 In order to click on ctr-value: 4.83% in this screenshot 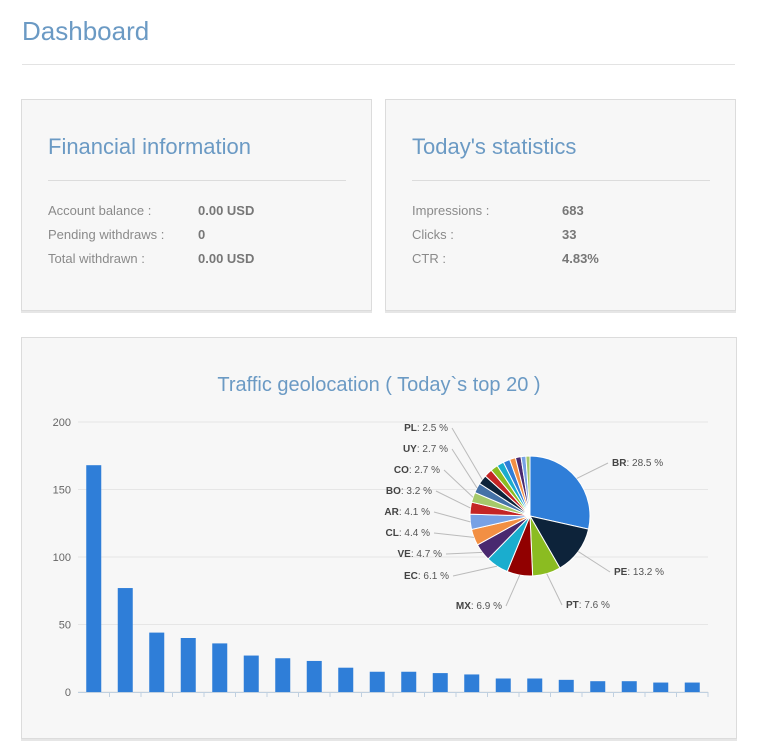, I will do `click(580, 258)`.